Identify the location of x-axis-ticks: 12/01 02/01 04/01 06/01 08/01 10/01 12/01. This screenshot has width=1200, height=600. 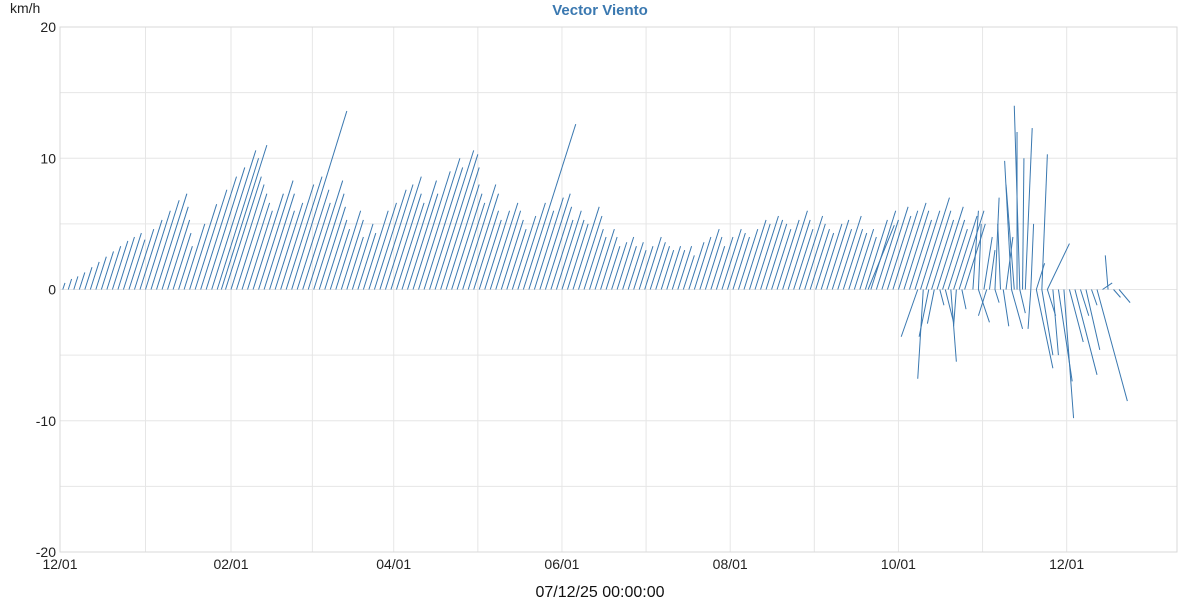
(563, 564).